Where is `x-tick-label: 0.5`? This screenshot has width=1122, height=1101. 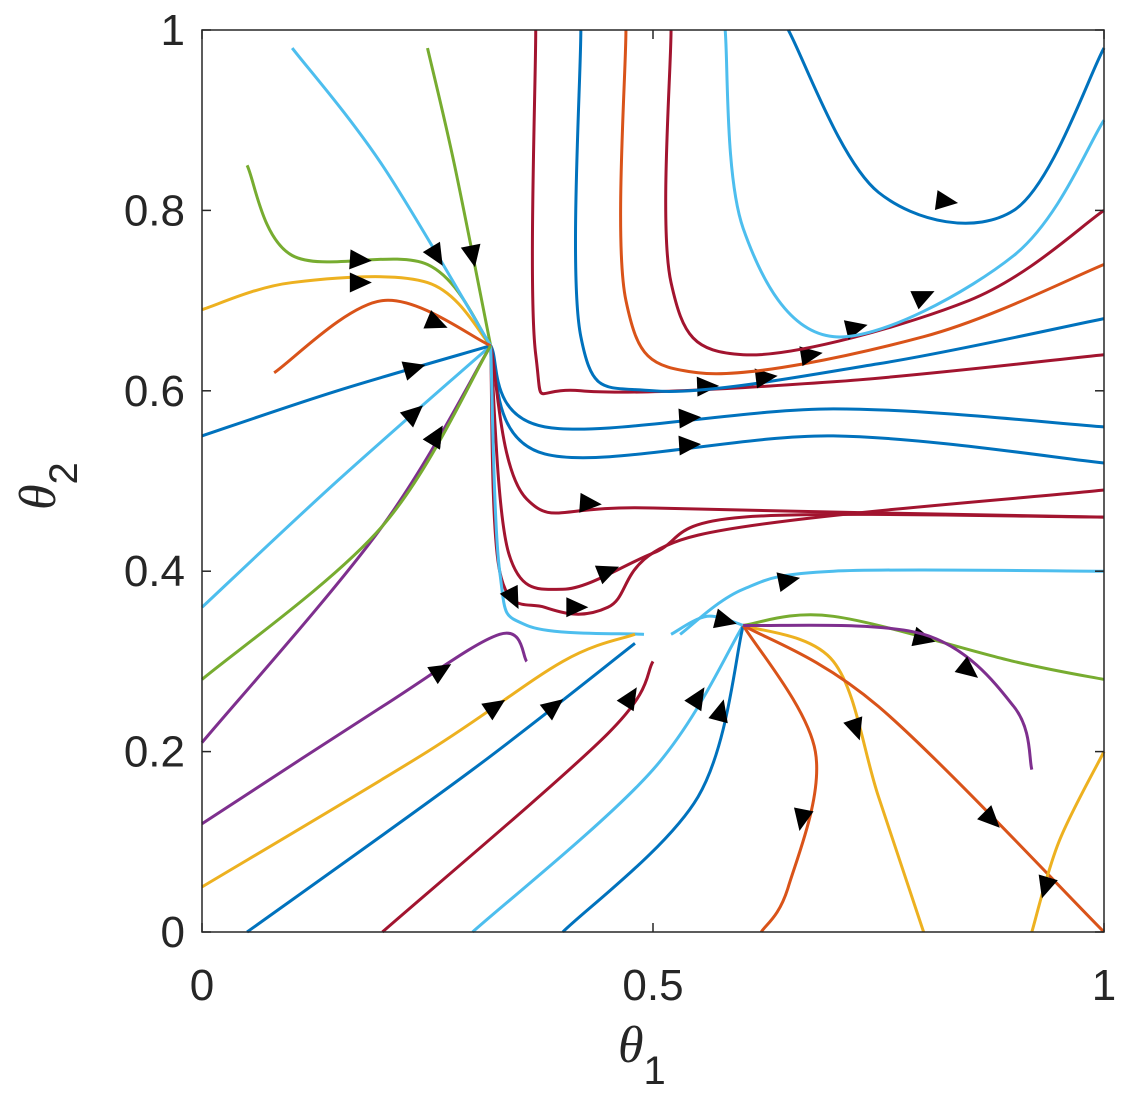 x-tick-label: 0.5 is located at coordinates (652, 985).